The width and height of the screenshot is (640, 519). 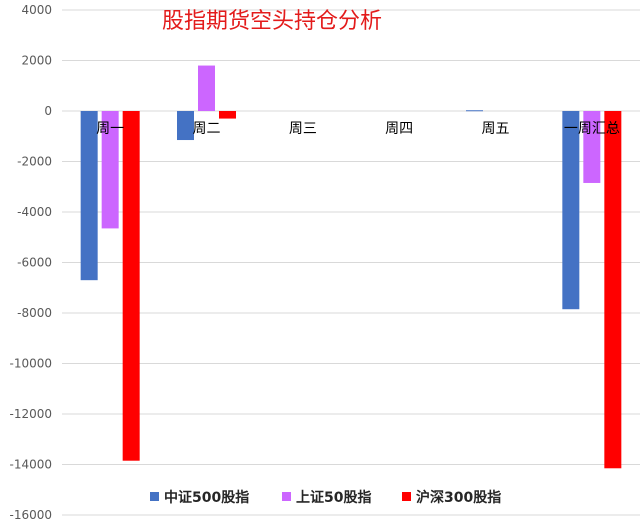 I want to click on legend: 中证500股指 上证50股指 沪深300股指, so click(x=325, y=497).